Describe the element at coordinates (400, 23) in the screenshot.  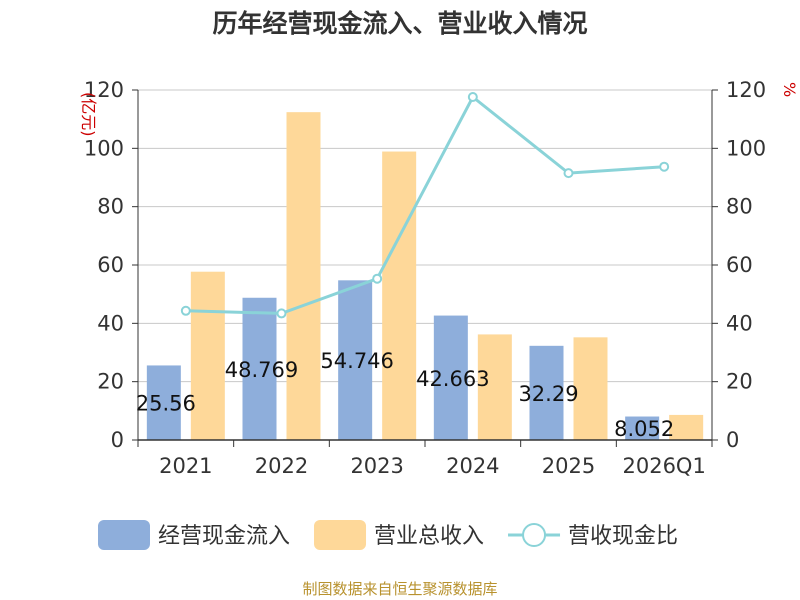
I see `chart-title: 历年经营现金流入、营业收入情况` at that location.